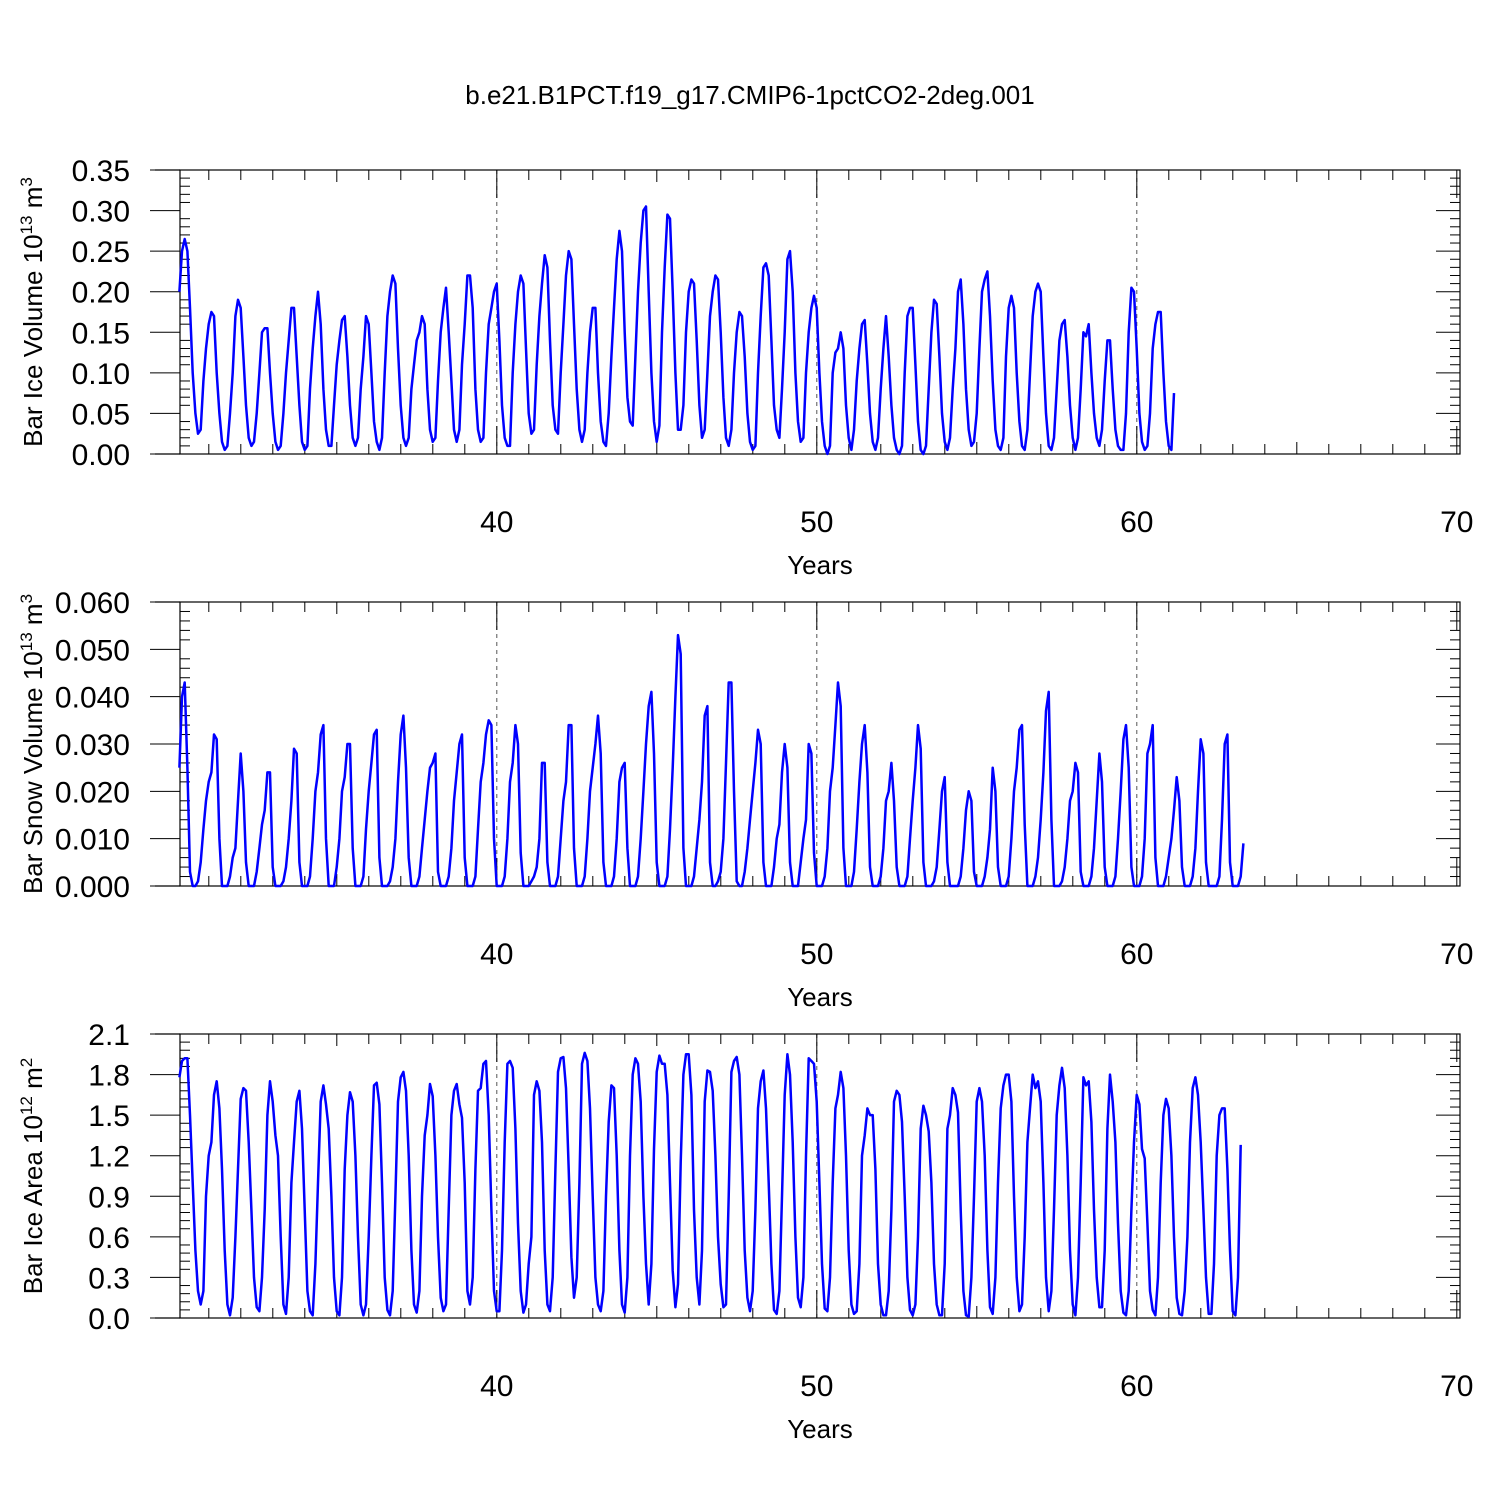 The width and height of the screenshot is (1500, 1500). Describe the element at coordinates (109, 1116) in the screenshot. I see `y-tick-label: 1.5` at that location.